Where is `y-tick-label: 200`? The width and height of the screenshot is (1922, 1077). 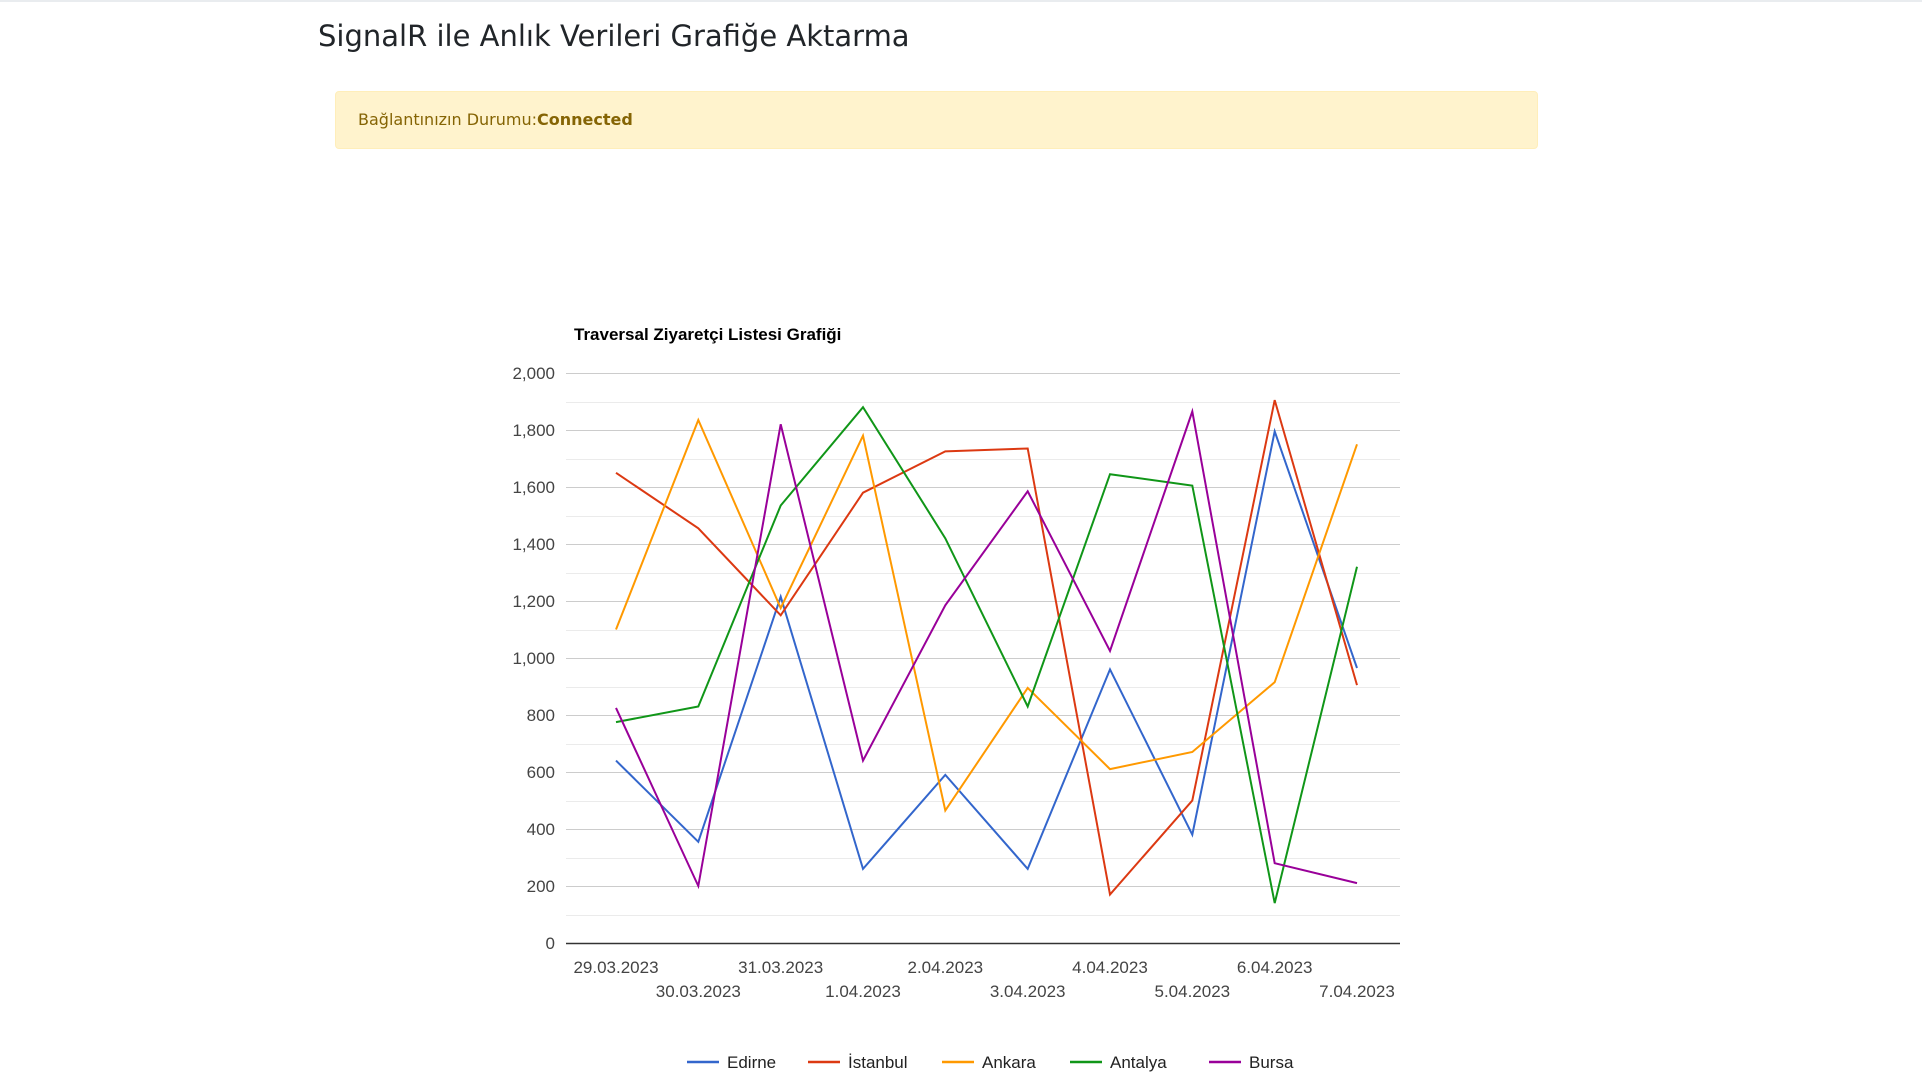
y-tick-label: 200 is located at coordinates (541, 886).